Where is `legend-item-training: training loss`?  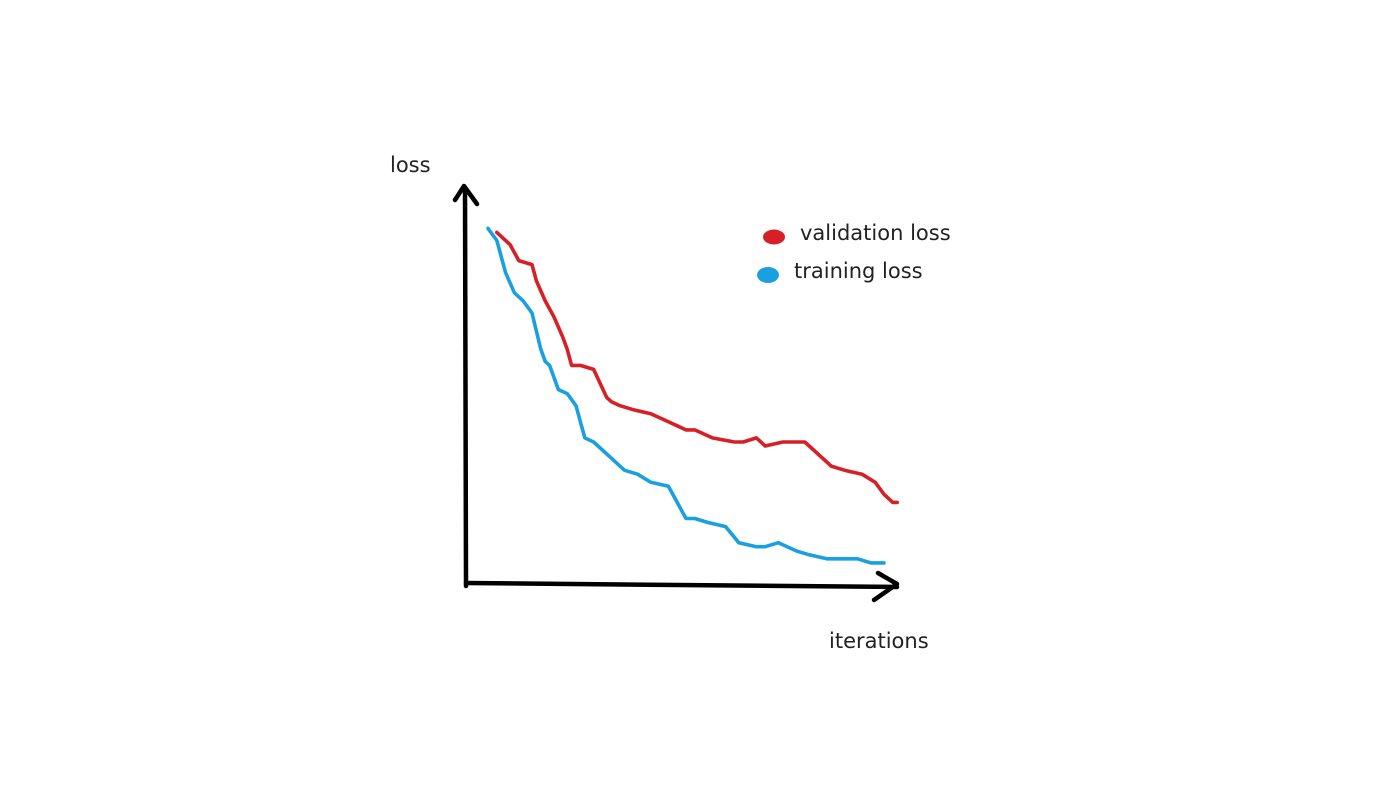
legend-item-training: training loss is located at coordinates (840, 271).